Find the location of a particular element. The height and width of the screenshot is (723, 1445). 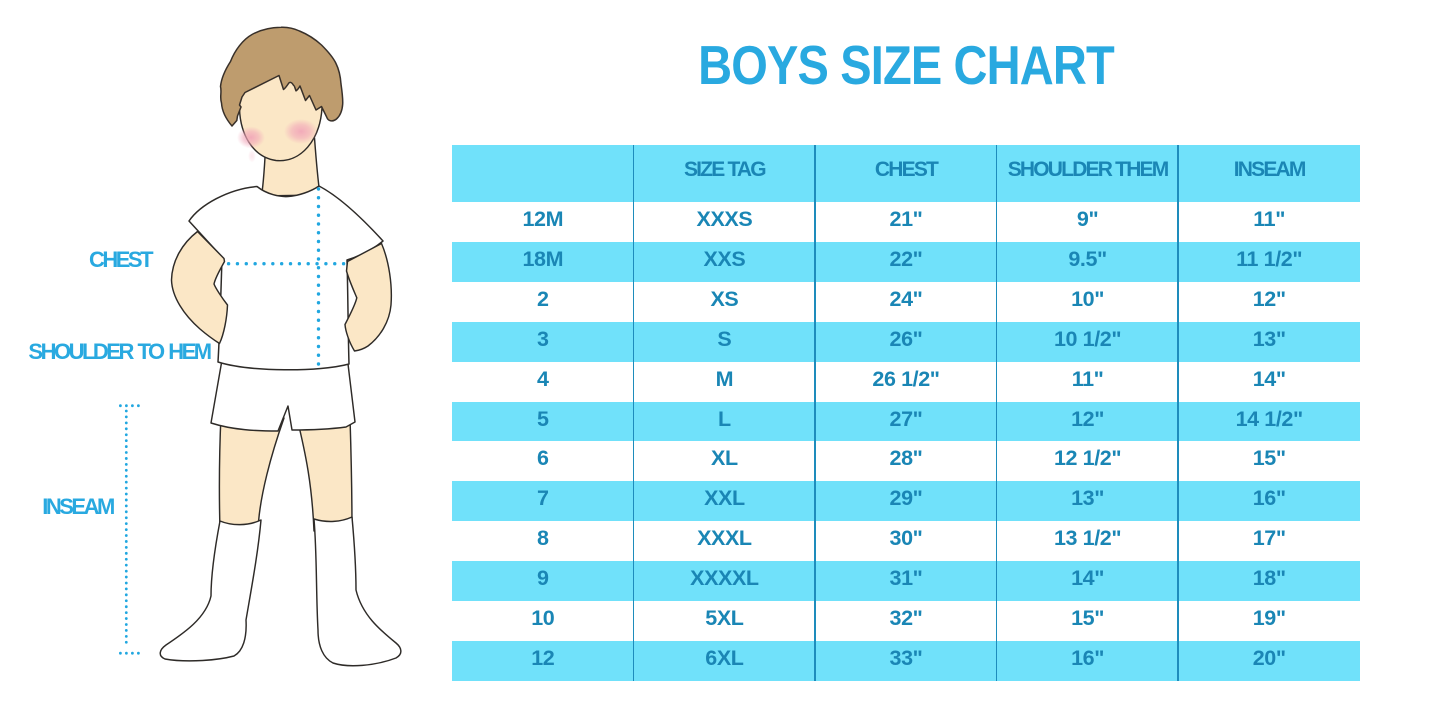

svg-text: INSEAM is located at coordinates (78, 506).